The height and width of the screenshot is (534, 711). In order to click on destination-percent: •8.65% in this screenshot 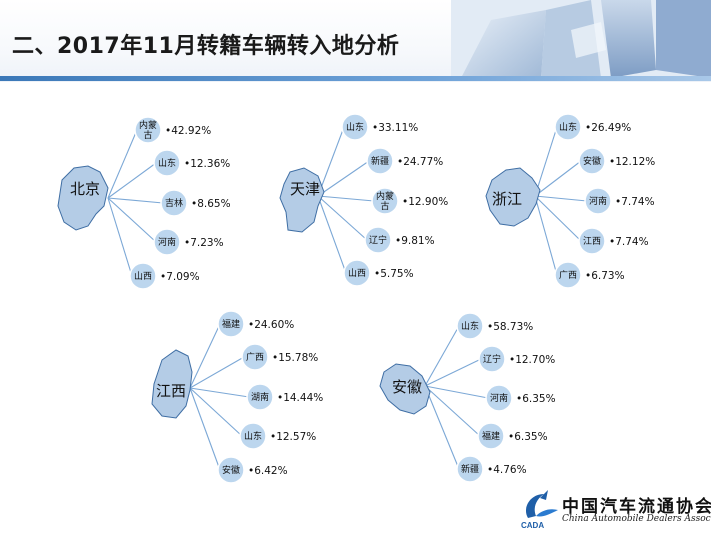, I will do `click(211, 204)`.